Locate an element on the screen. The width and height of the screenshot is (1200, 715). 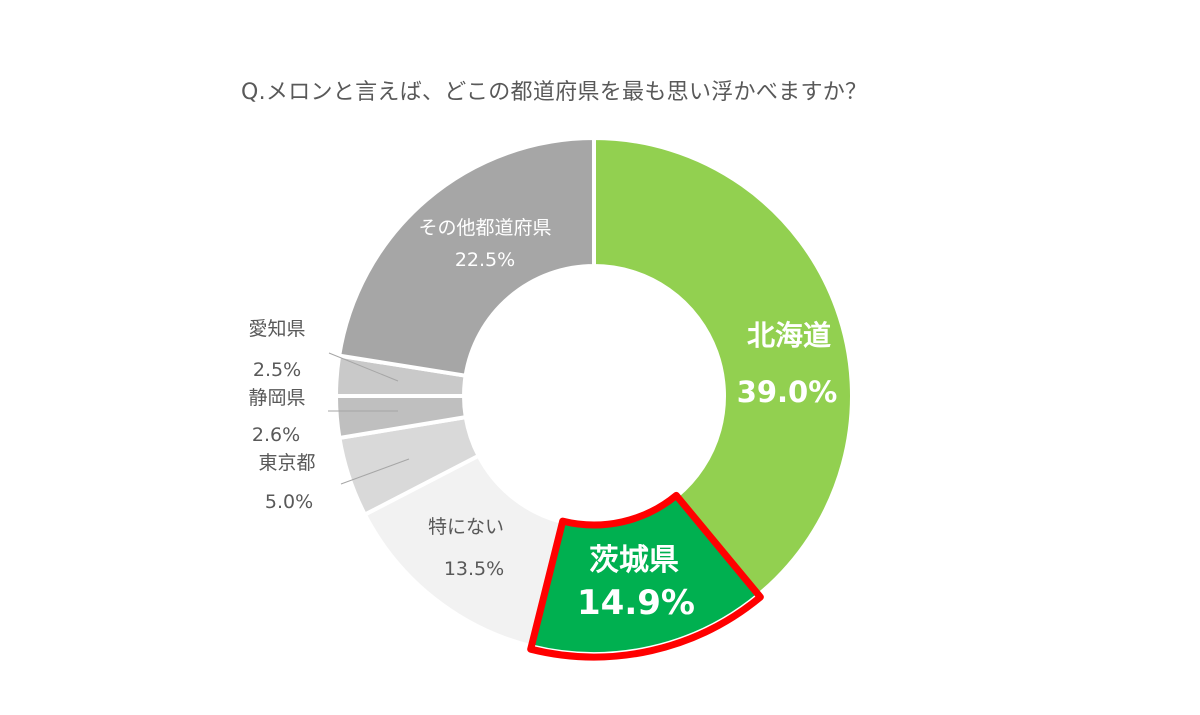
slice-label: 特にない is located at coordinates (466, 527).